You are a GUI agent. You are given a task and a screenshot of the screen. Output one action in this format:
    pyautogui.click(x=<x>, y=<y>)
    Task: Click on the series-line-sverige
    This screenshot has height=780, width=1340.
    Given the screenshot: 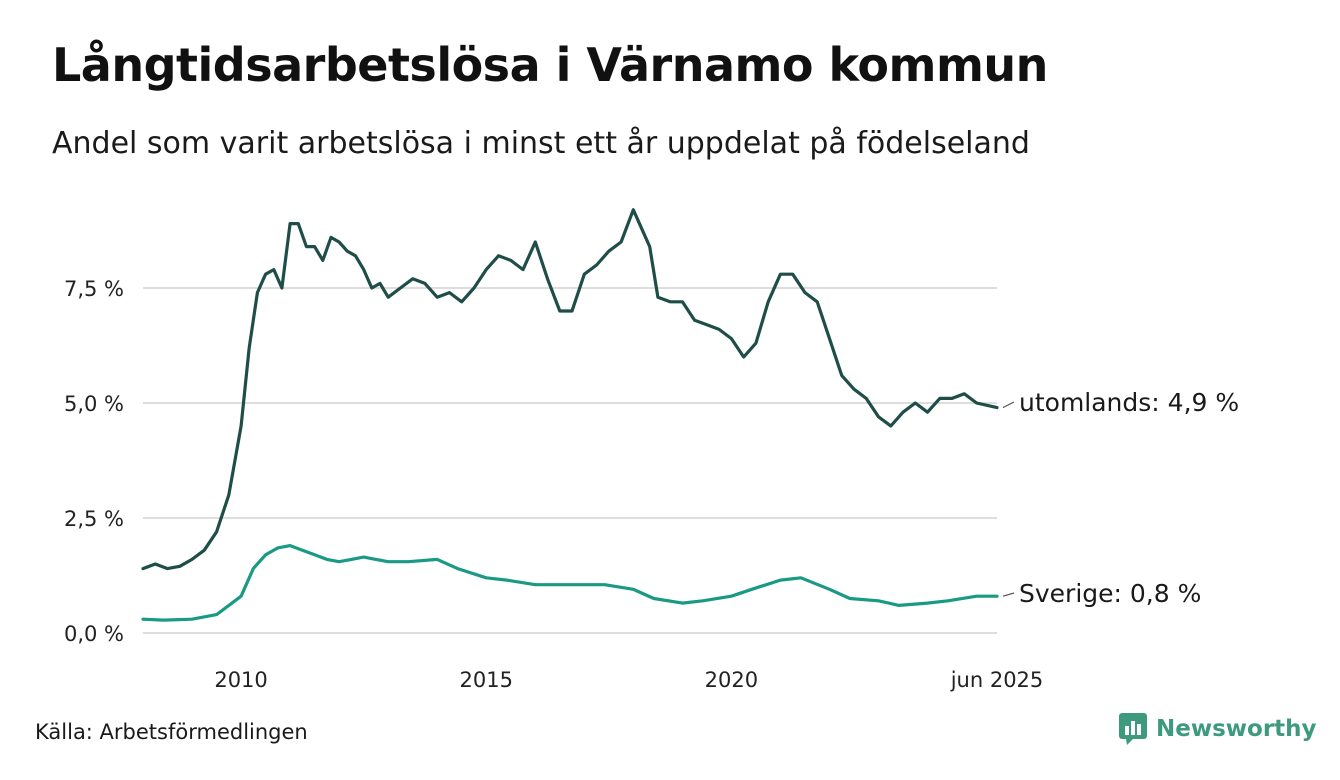 What is the action you would take?
    pyautogui.click(x=570, y=583)
    